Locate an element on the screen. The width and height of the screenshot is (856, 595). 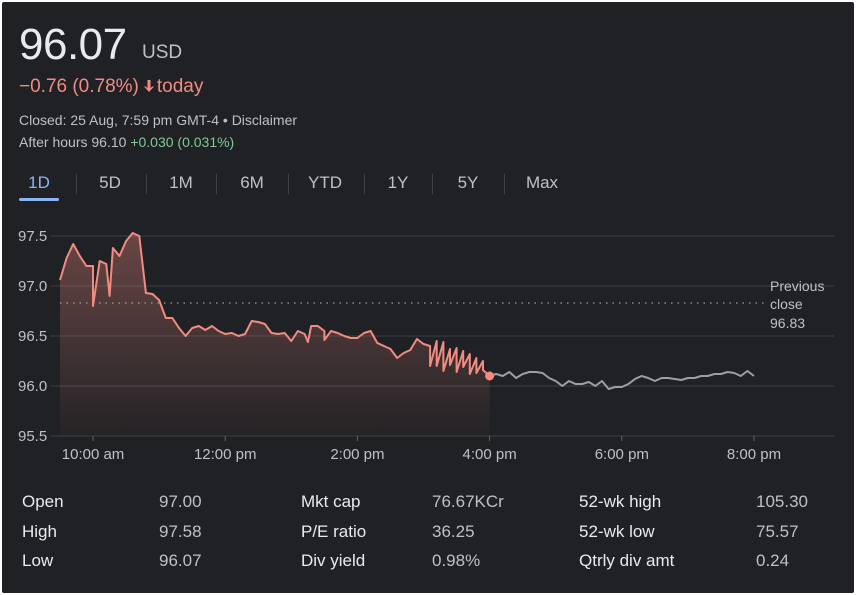
stat-value-qtrly-div: 0.24 is located at coordinates (773, 560).